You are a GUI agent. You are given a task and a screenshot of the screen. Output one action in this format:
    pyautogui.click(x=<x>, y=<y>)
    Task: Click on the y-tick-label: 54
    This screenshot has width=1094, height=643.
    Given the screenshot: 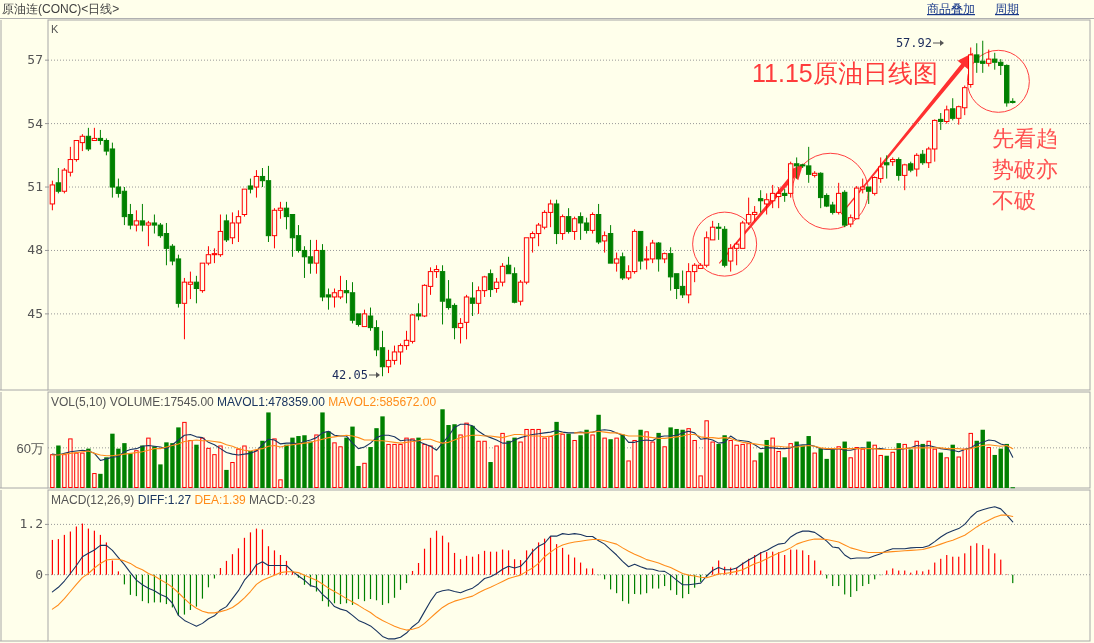 What is the action you would take?
    pyautogui.click(x=35, y=123)
    